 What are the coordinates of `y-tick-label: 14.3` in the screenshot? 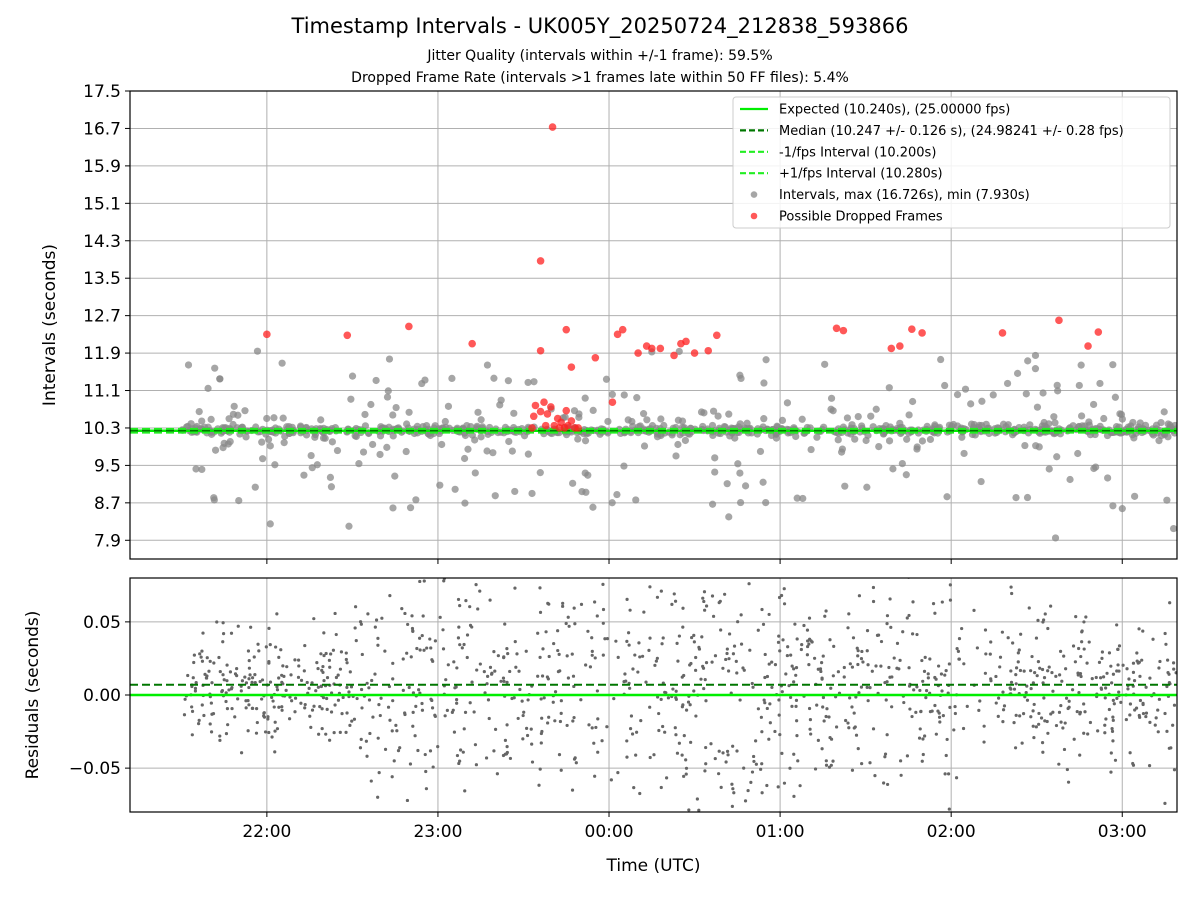 It's located at (102, 242).